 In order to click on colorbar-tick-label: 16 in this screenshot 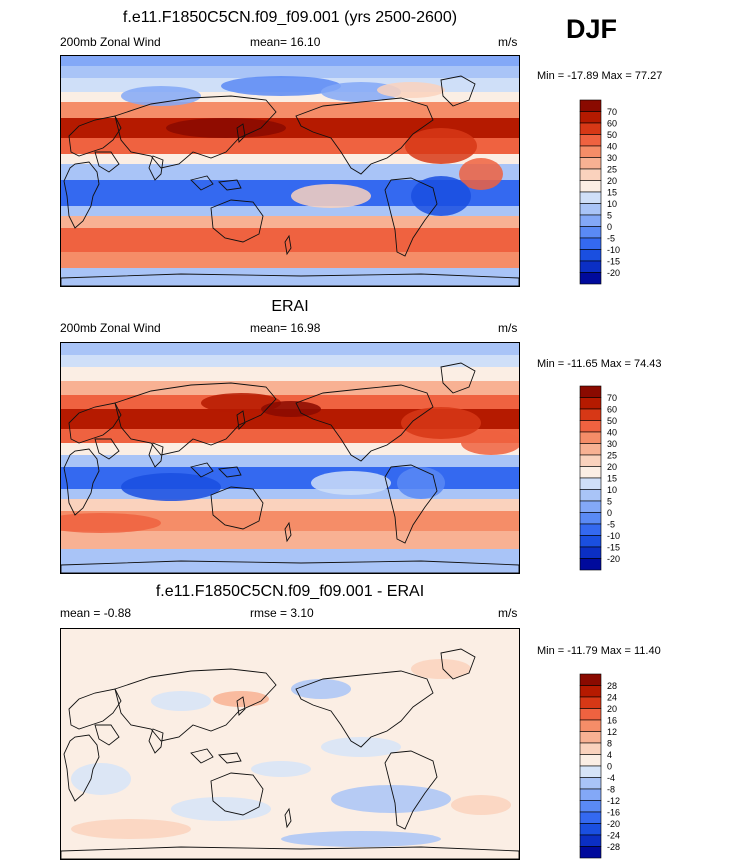, I will do `click(612, 721)`.